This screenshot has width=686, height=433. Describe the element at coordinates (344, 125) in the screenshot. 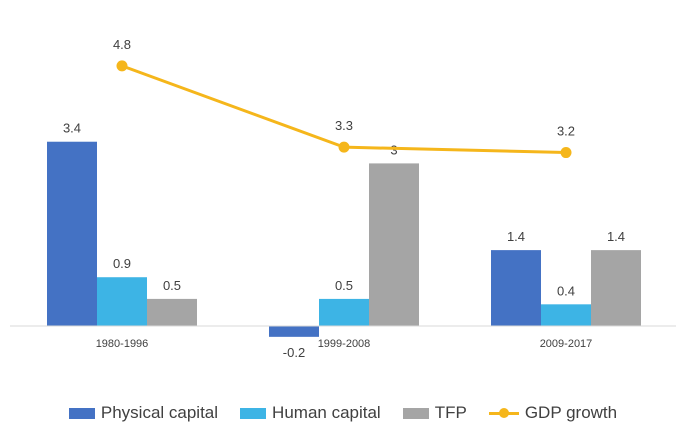

I see `data-label-gdp-growth-1999-2008: 3.3` at that location.